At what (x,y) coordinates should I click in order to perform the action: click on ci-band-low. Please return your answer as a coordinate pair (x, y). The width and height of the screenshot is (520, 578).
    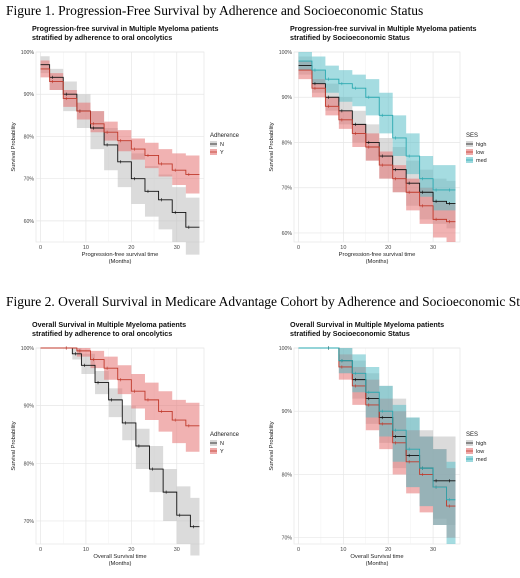
    Looking at the image, I should click on (377, 443).